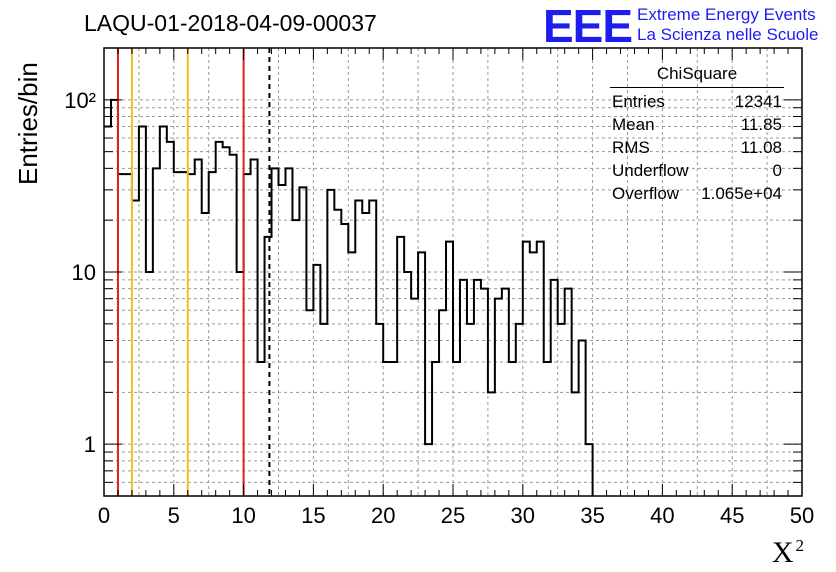 This screenshot has width=836, height=572. I want to click on x-axis-label-superscript: 2, so click(800, 545).